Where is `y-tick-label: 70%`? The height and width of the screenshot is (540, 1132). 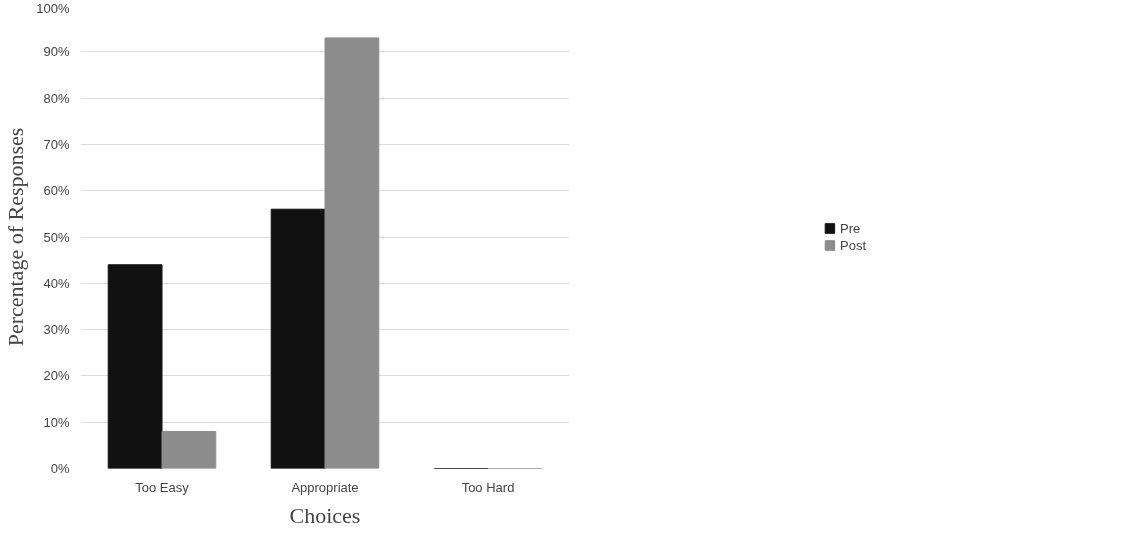 y-tick-label: 70% is located at coordinates (56, 144).